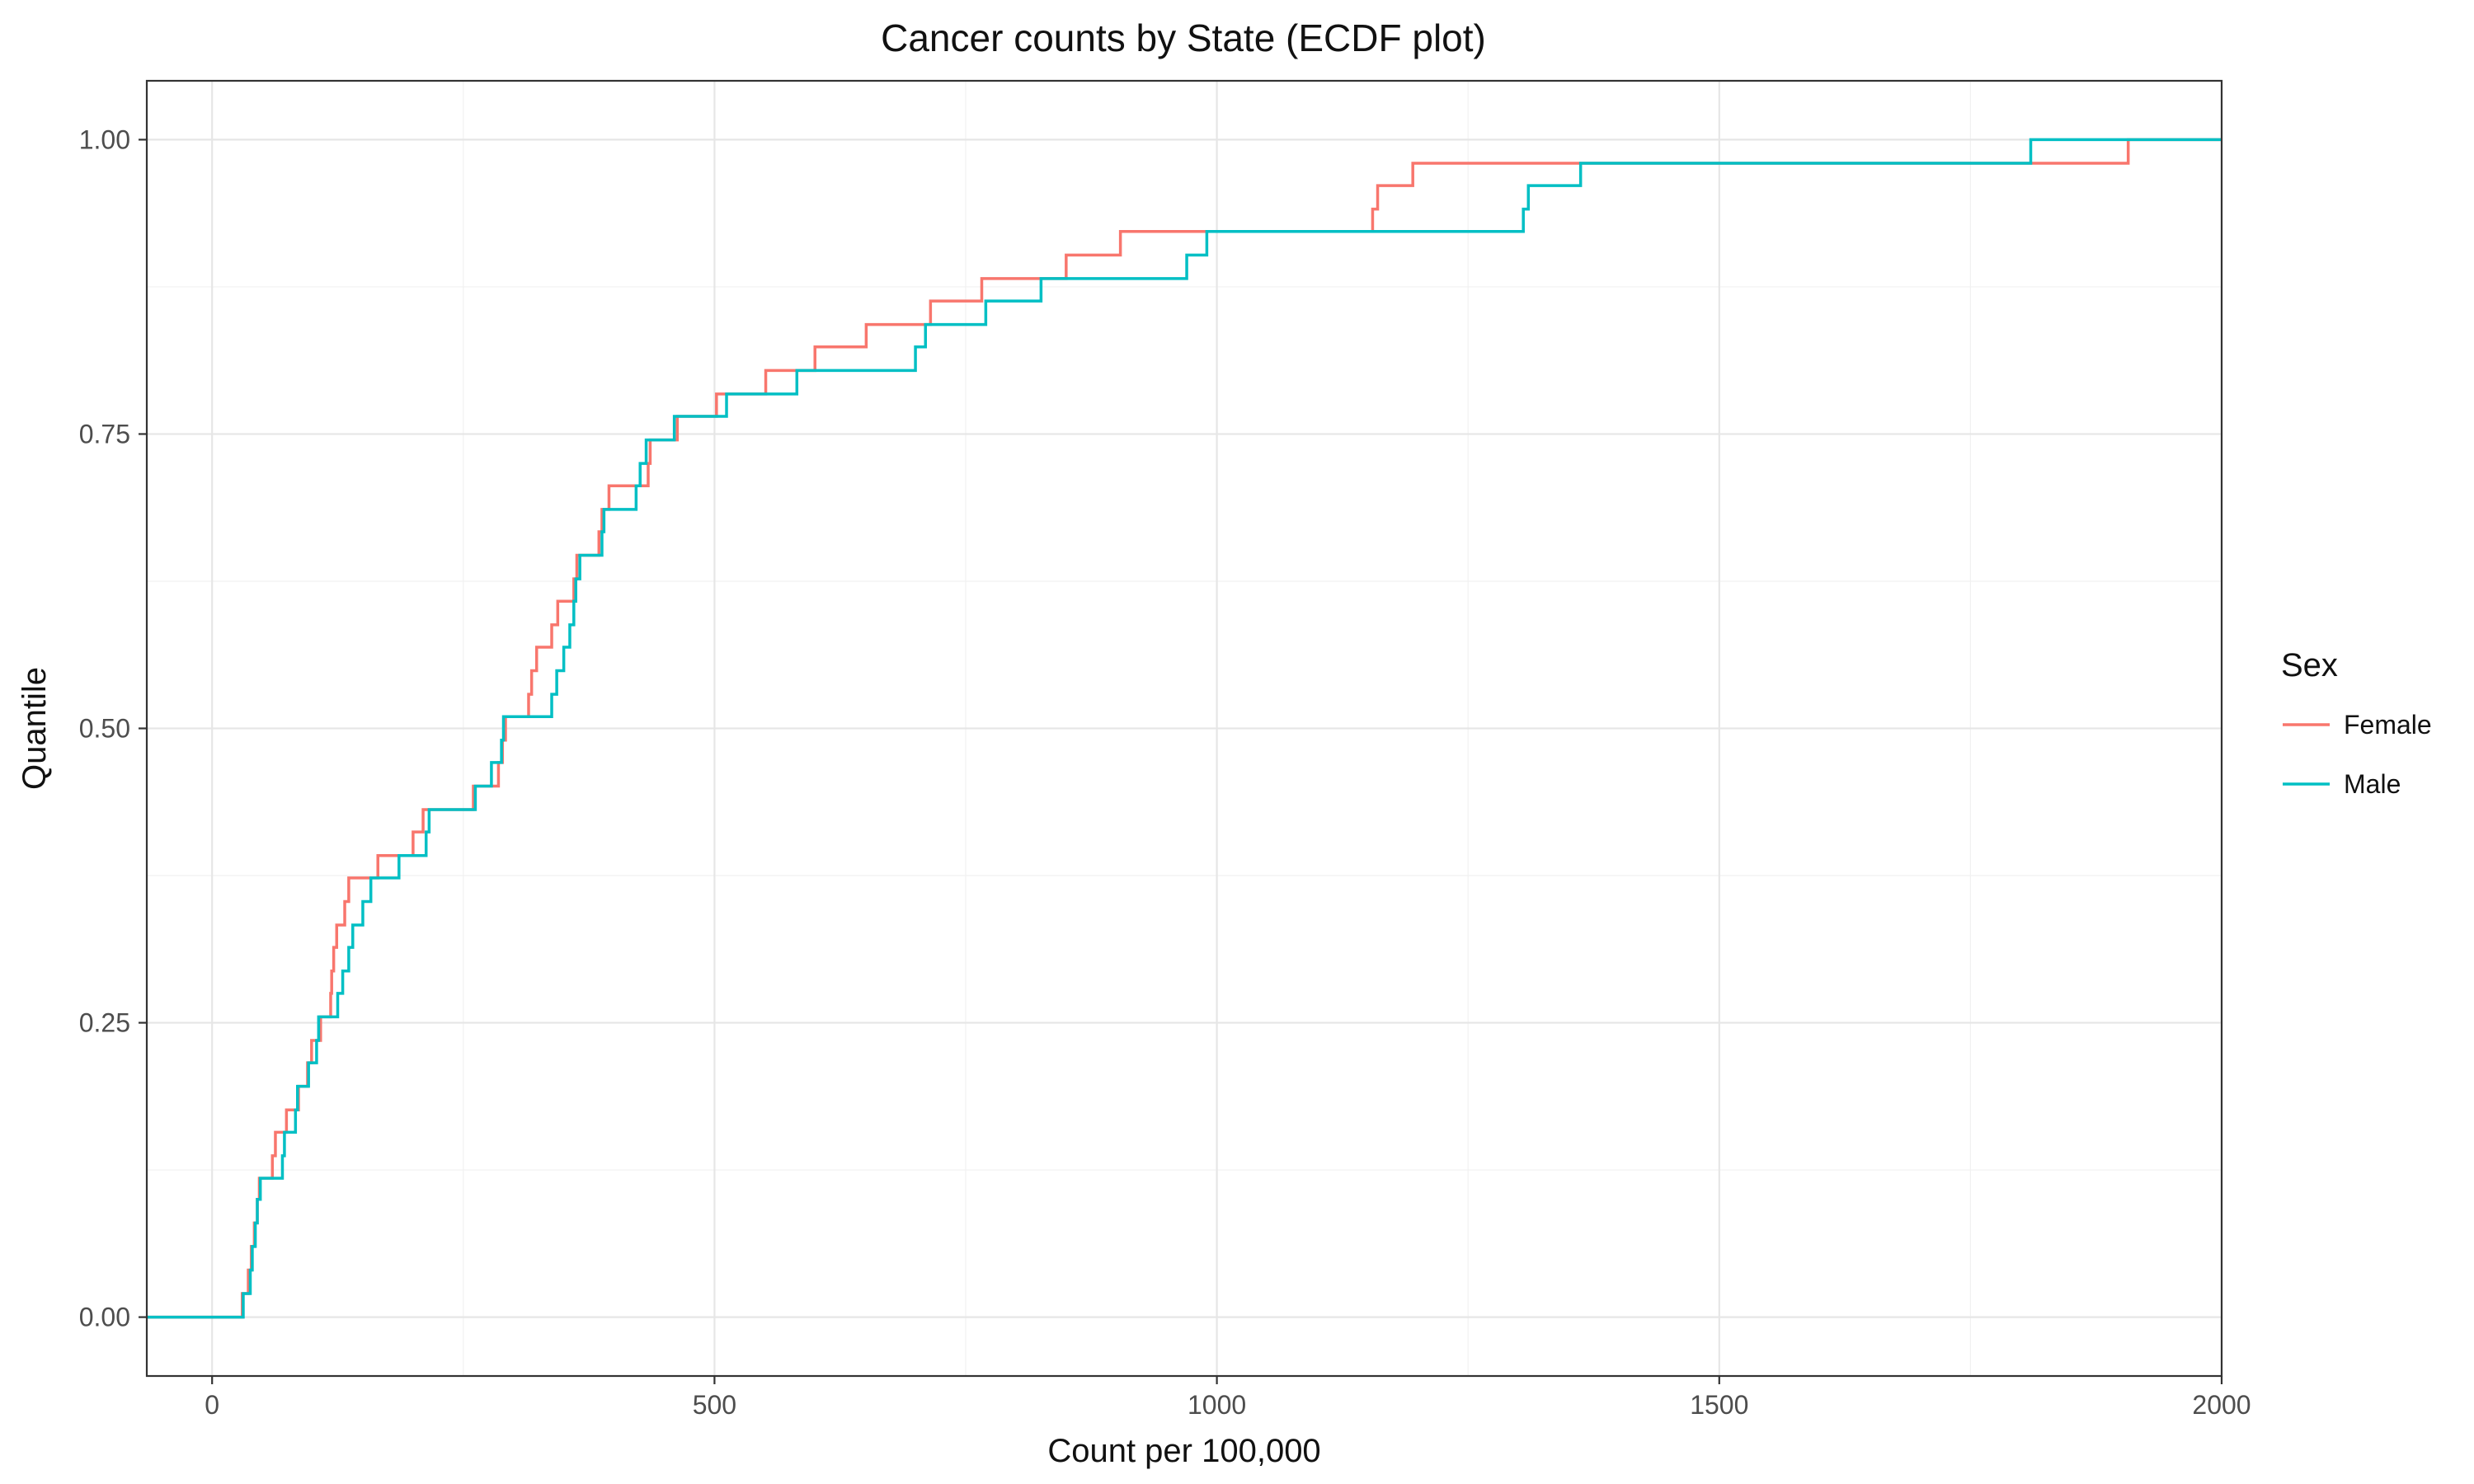  Describe the element at coordinates (1719, 1405) in the screenshot. I see `x-tick-label: 1500` at that location.